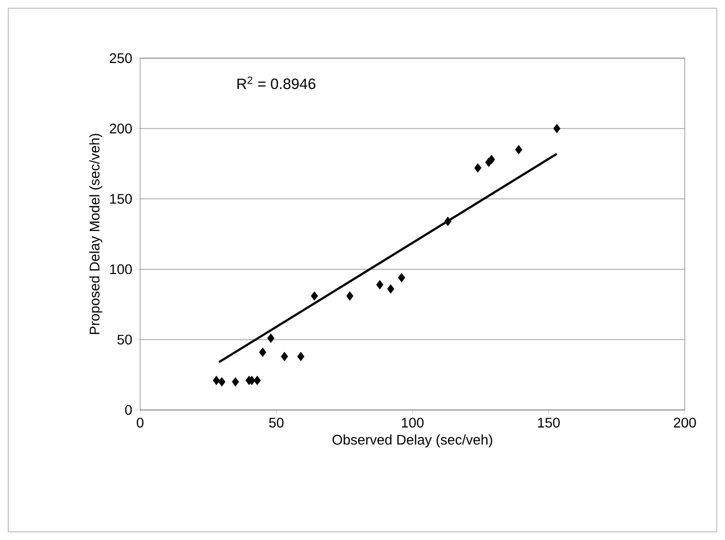  I want to click on x-tick-label: 0, so click(140, 423).